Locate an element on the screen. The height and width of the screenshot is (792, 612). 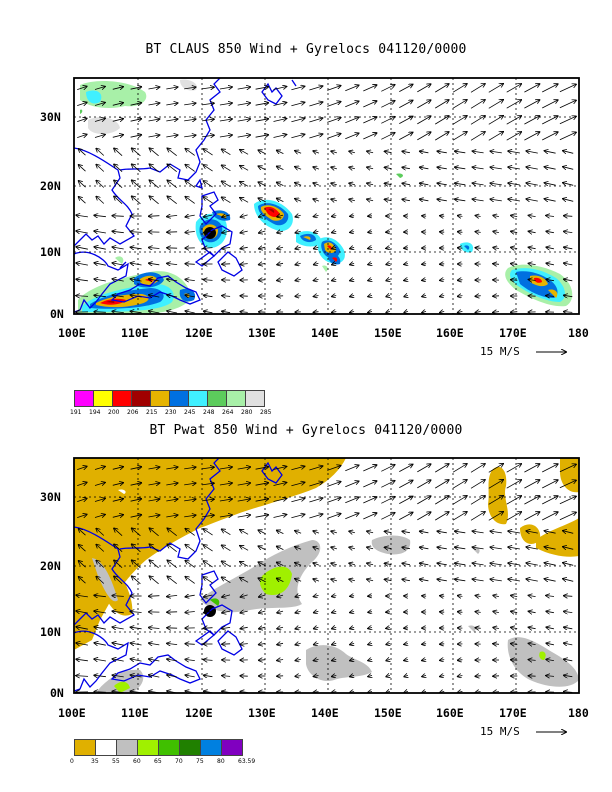
colorbar-label: 191 is located at coordinates (76, 412).